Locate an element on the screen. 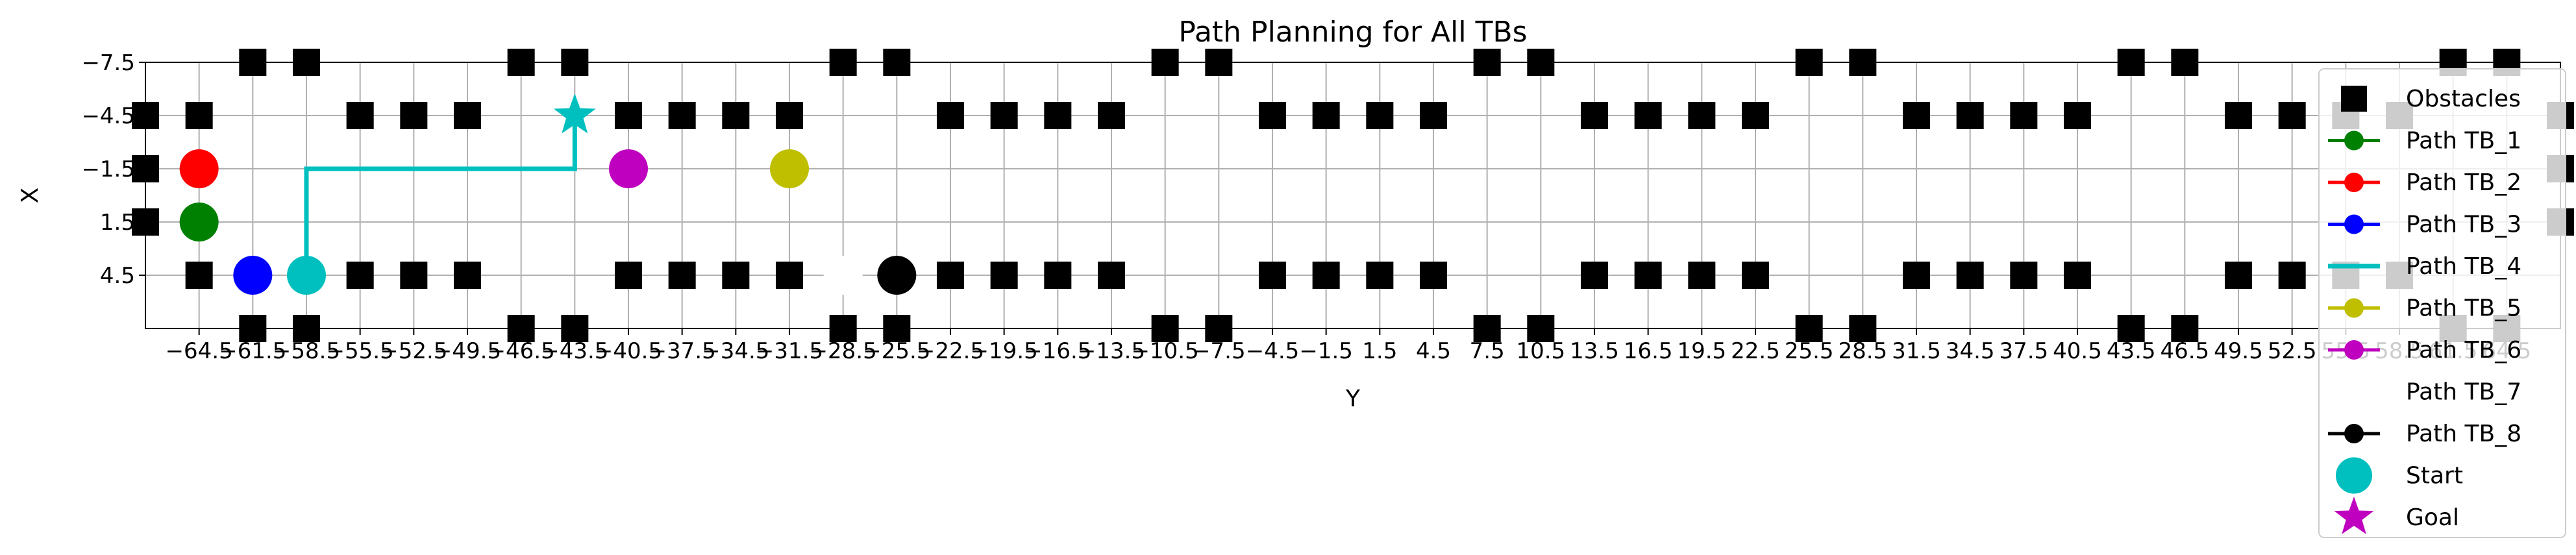  x-tick-label: 49.5 is located at coordinates (2238, 351).